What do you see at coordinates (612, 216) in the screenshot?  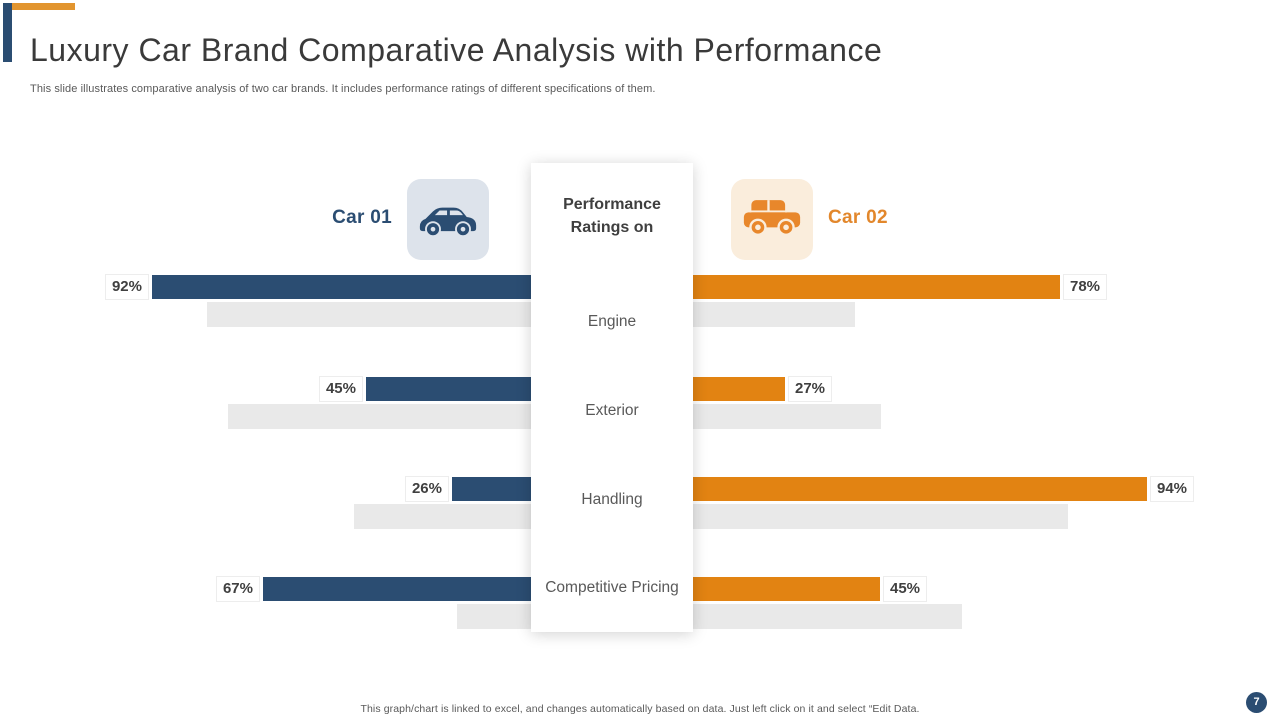 I see `chart-center-title: Performance Ratings on` at bounding box center [612, 216].